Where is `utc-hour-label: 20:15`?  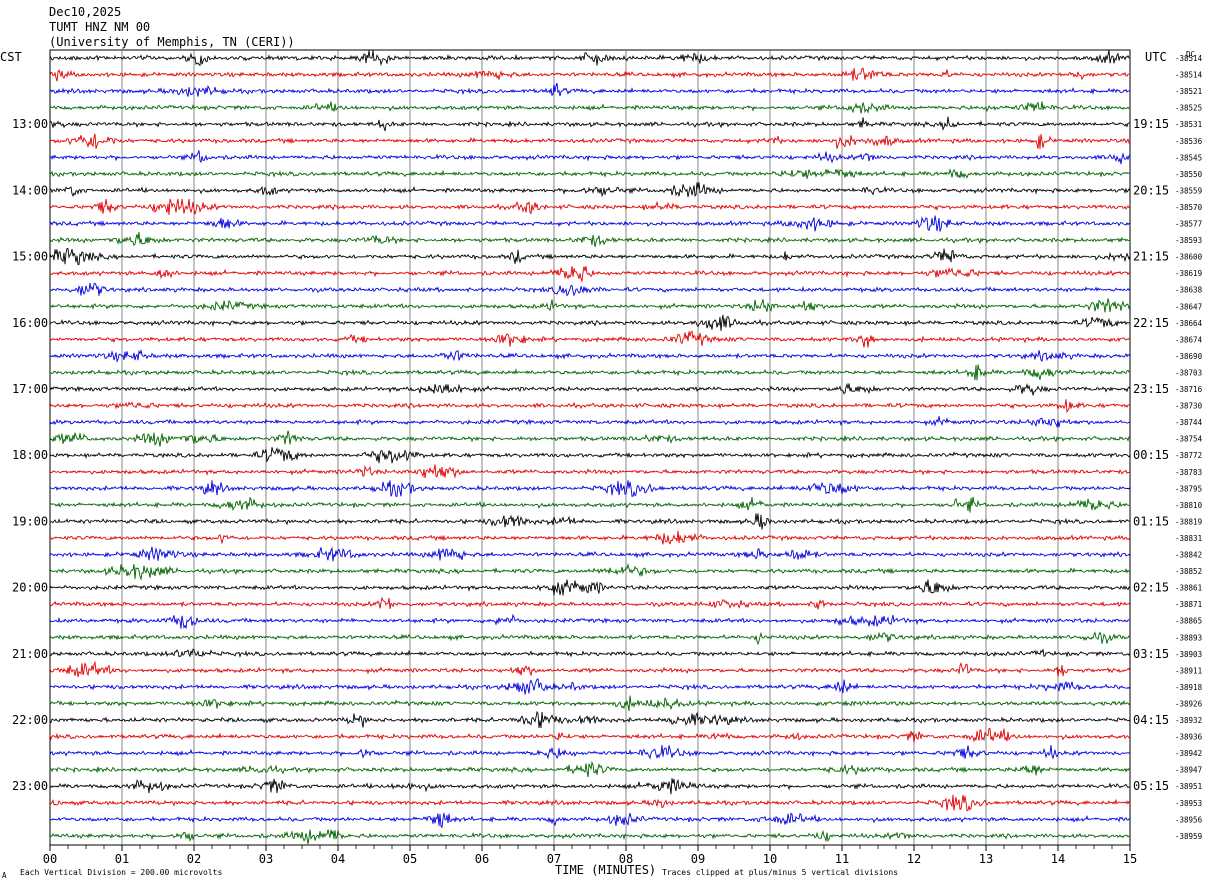 utc-hour-label: 20:15 is located at coordinates (1151, 190).